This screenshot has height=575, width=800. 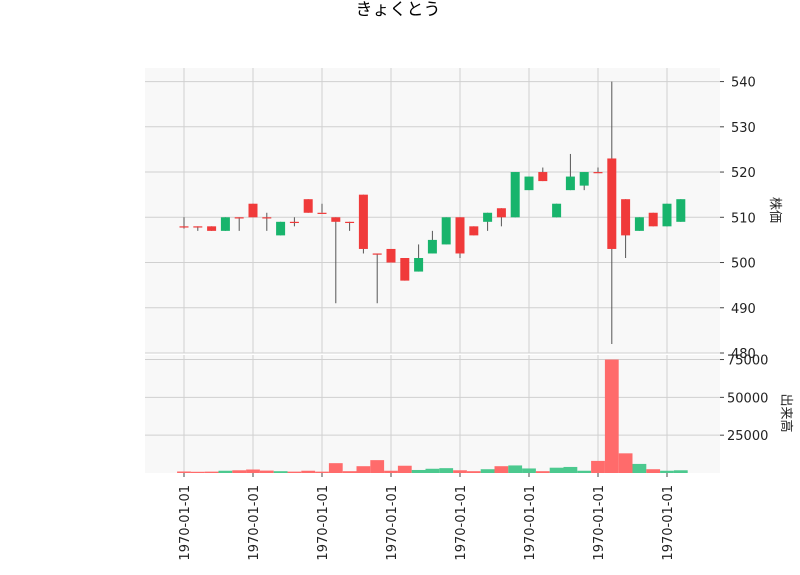 What do you see at coordinates (786, 412) in the screenshot?
I see `volume-axis-label: 出来高` at bounding box center [786, 412].